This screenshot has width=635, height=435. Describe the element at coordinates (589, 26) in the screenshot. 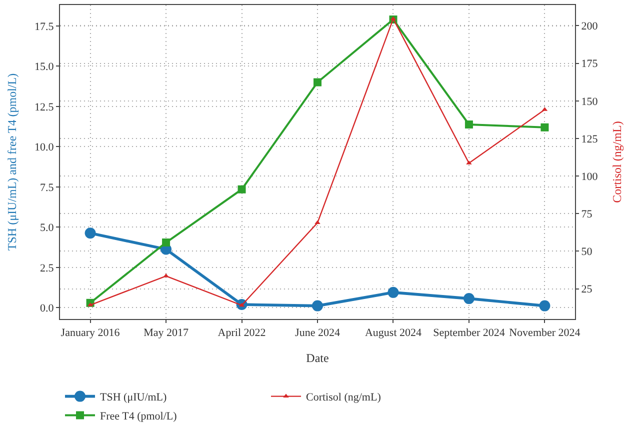

I see `y2-tick-label: 200` at that location.